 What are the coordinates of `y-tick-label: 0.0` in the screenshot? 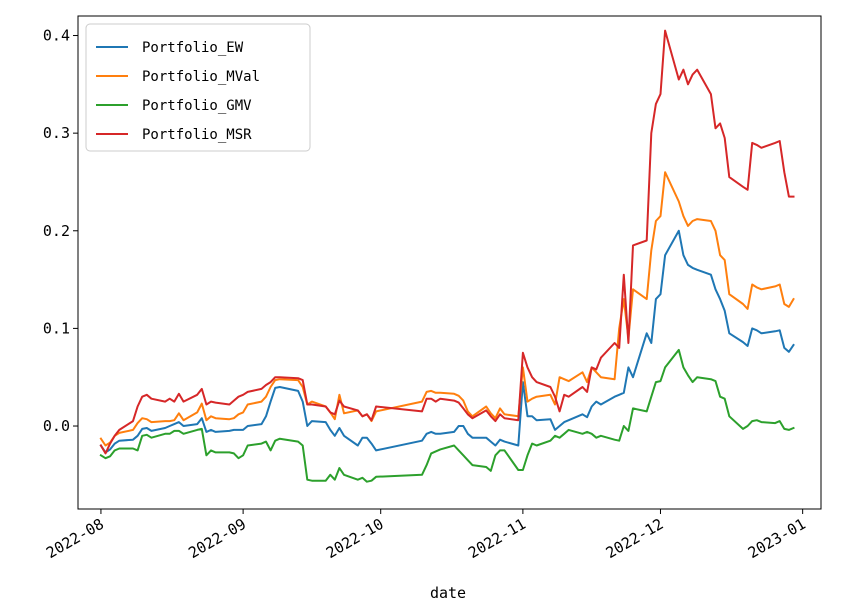 It's located at (56, 426).